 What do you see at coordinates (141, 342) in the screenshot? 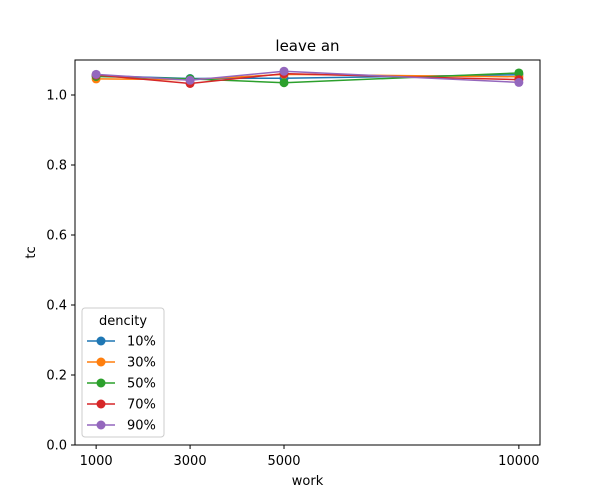
I see `legend-label: 10%` at bounding box center [141, 342].